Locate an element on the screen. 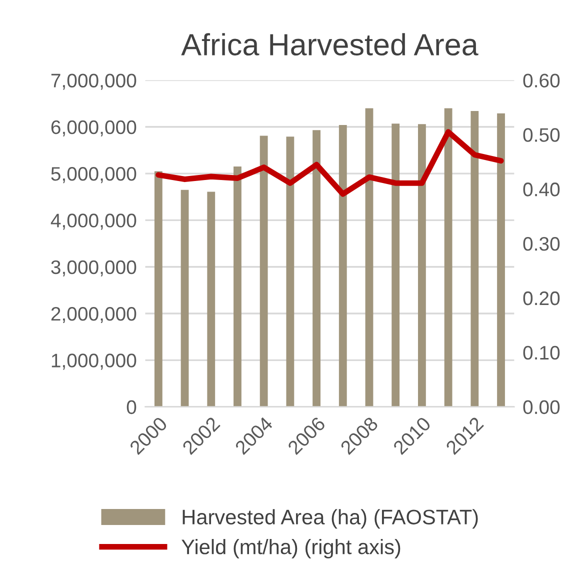  y2-tick-label: 0.50 is located at coordinates (541, 135).